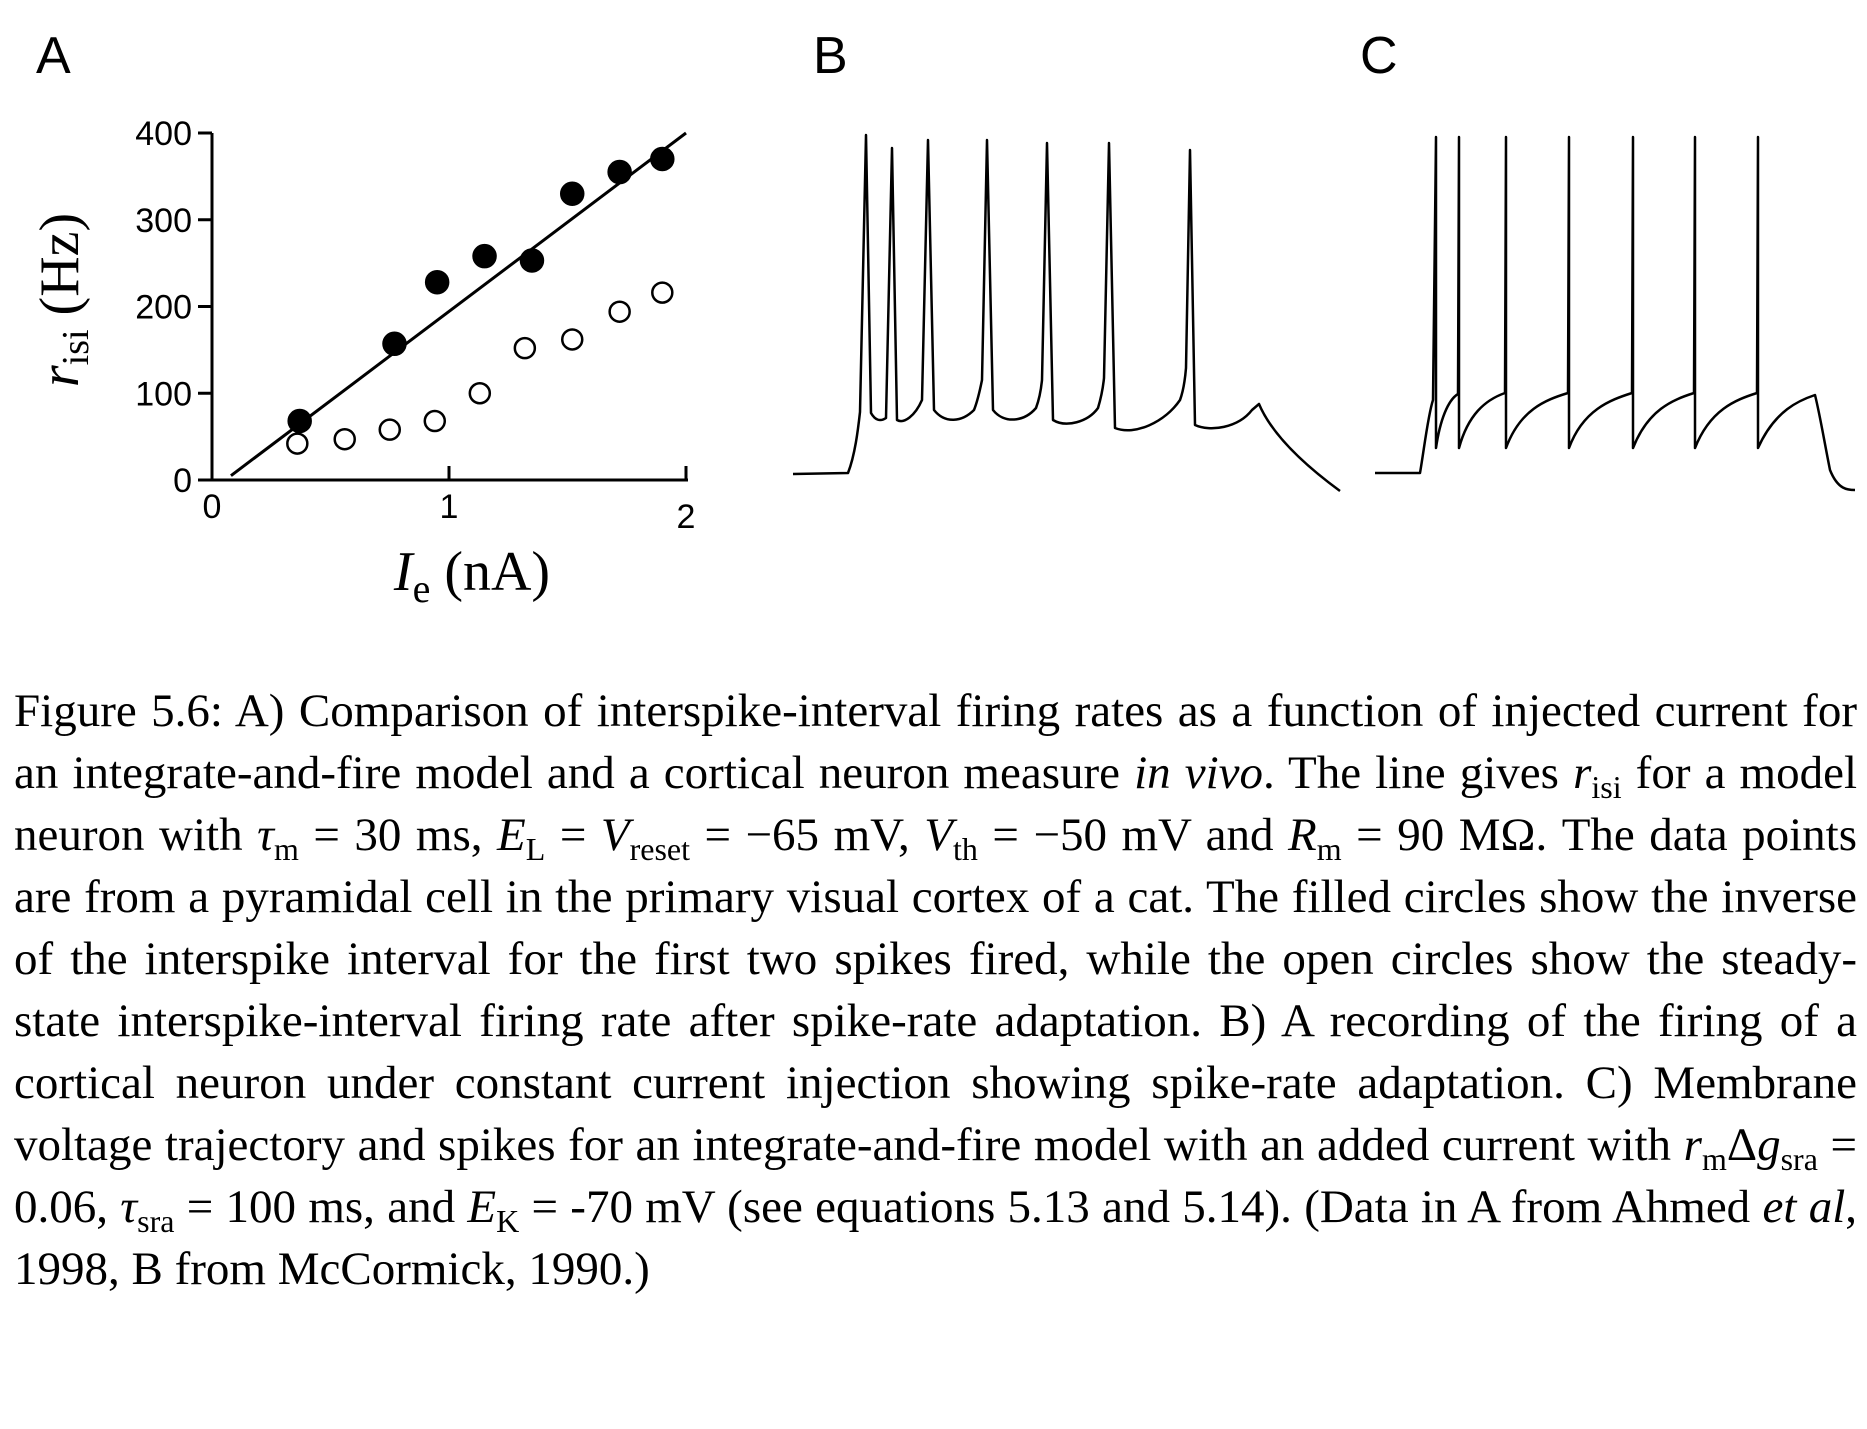  Describe the element at coordinates (1066, 313) in the screenshot. I see `panel-b-voltage-trace` at that location.